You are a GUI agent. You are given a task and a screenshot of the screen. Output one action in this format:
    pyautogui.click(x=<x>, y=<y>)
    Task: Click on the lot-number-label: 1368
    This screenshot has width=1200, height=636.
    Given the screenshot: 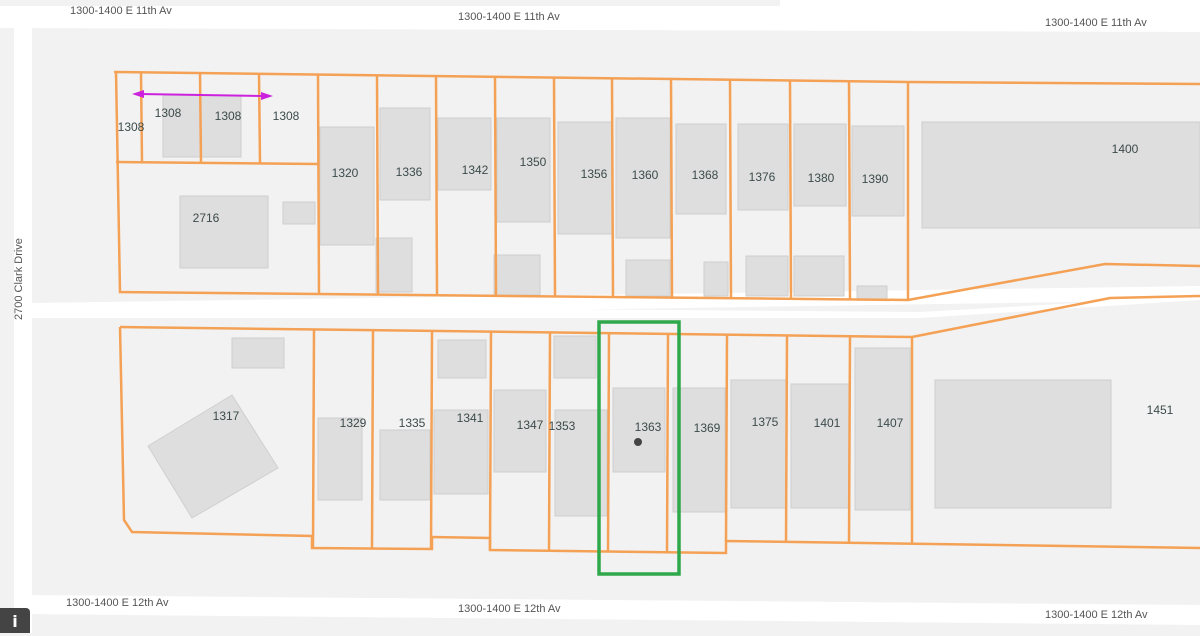 What is the action you would take?
    pyautogui.click(x=705, y=175)
    